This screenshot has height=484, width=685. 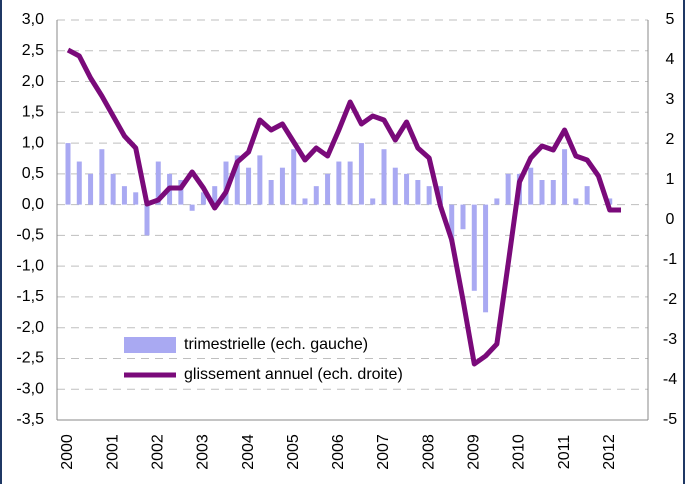 I want to click on y-tick-label: 1,0, so click(x=33, y=142).